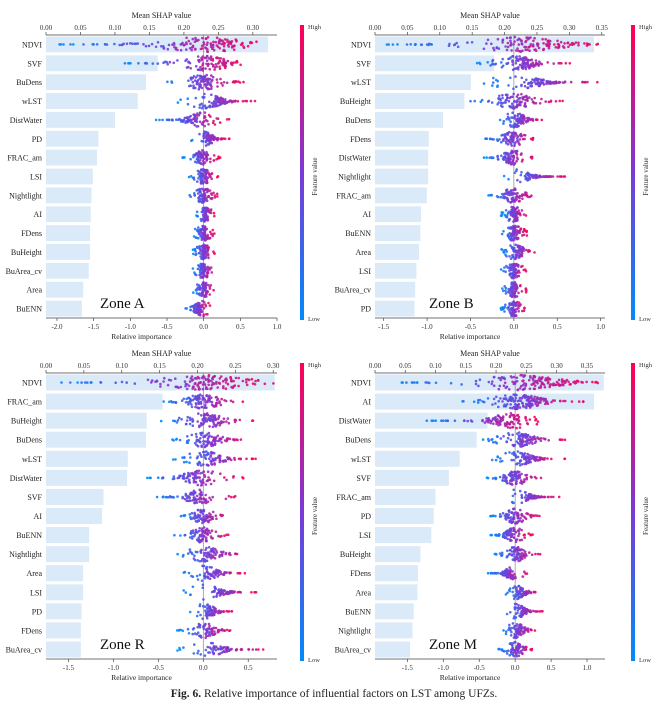 The width and height of the screenshot is (668, 714). What do you see at coordinates (403, 535) in the screenshot?
I see `bar-LSI` at bounding box center [403, 535].